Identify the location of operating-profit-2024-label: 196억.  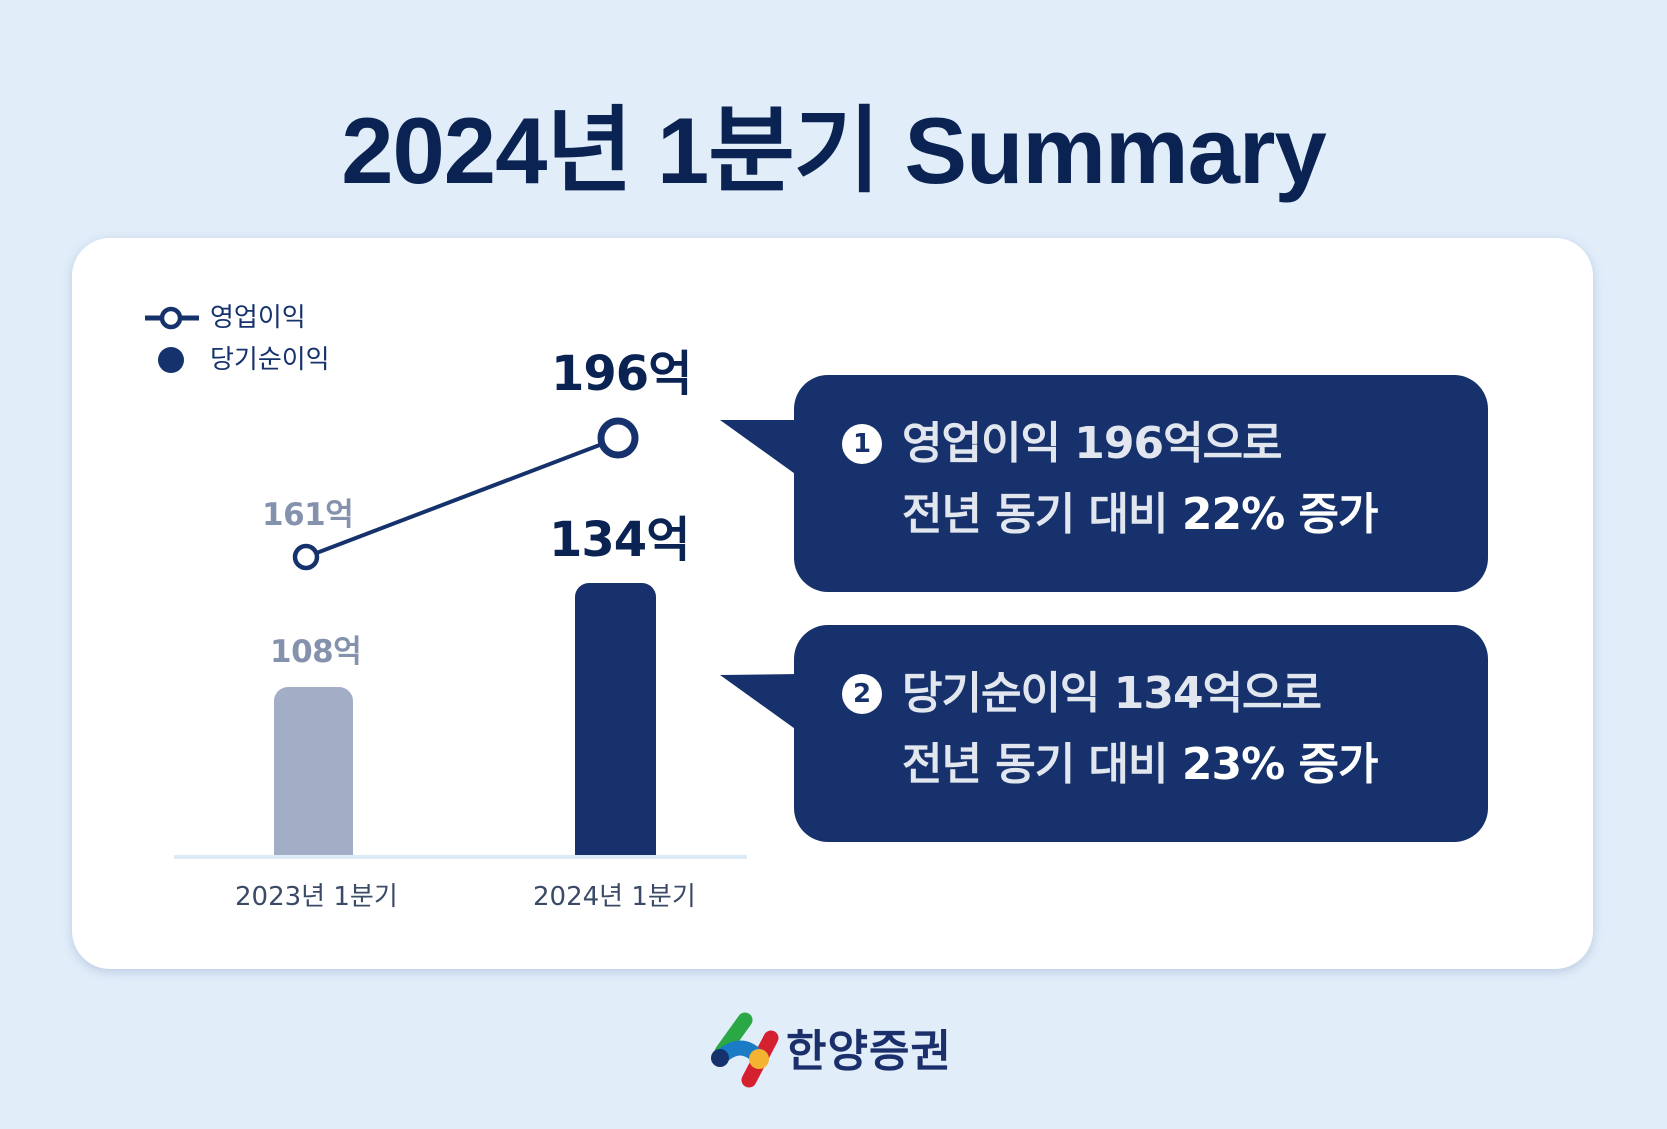
(621, 374).